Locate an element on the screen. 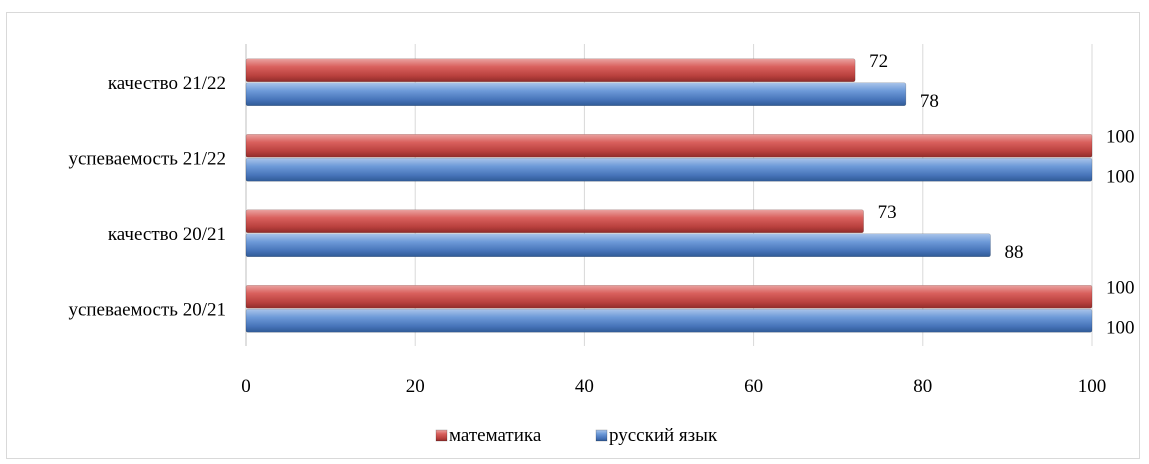 The height and width of the screenshot is (464, 1149). category-label: успеваемость 21/22 is located at coordinates (147, 158).